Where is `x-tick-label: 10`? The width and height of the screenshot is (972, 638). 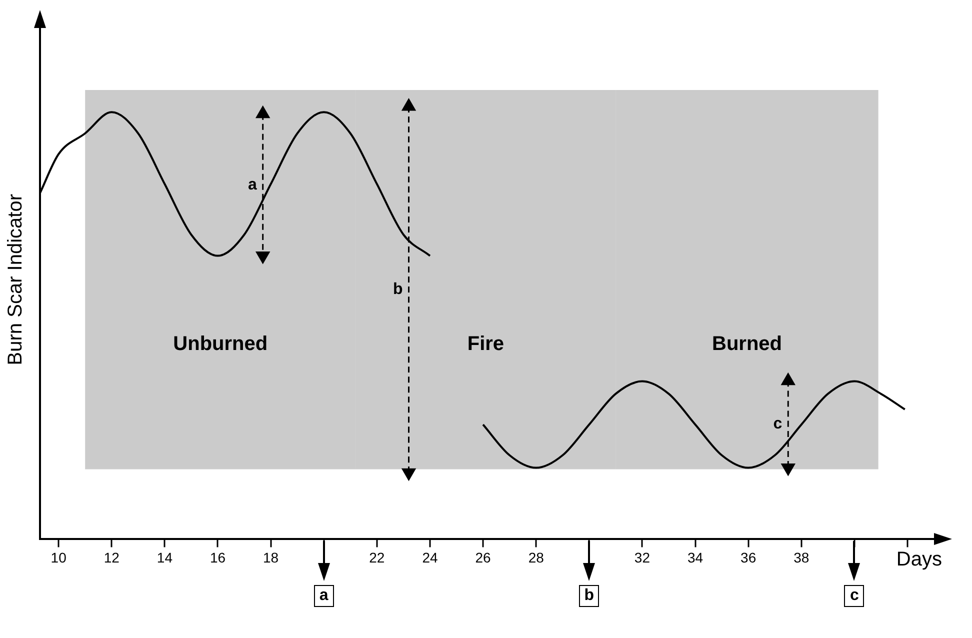 x-tick-label: 10 is located at coordinates (58, 557).